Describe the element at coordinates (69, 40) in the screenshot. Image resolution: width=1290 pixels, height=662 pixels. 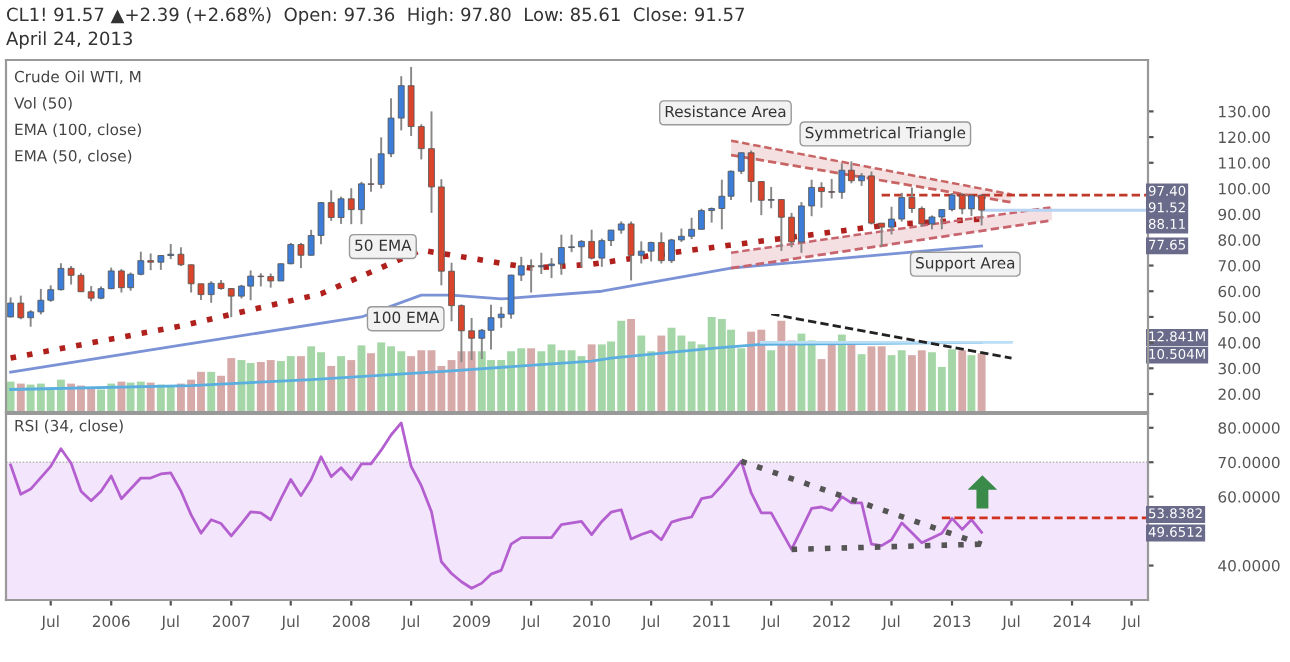
I see `chart-subtitle: April 24, 2013` at that location.